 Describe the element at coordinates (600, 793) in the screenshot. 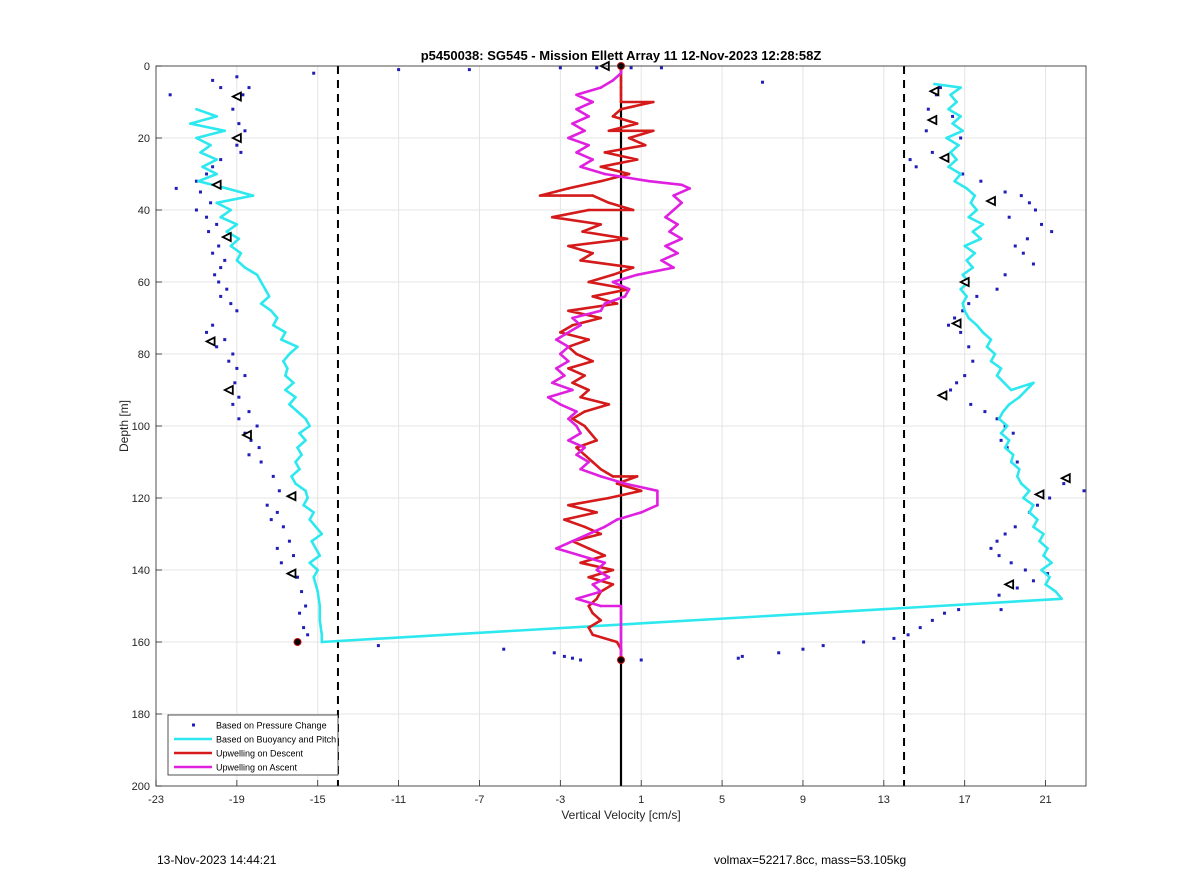

I see `x-axis-ticks: -23 -19 -15 -11 -7 -3 1 5 9 13 17 21` at that location.